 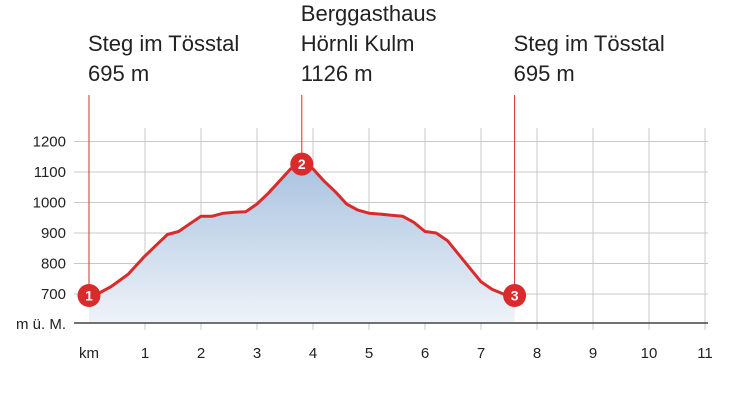 What do you see at coordinates (49, 203) in the screenshot?
I see `y-tick-label: 1000` at bounding box center [49, 203].